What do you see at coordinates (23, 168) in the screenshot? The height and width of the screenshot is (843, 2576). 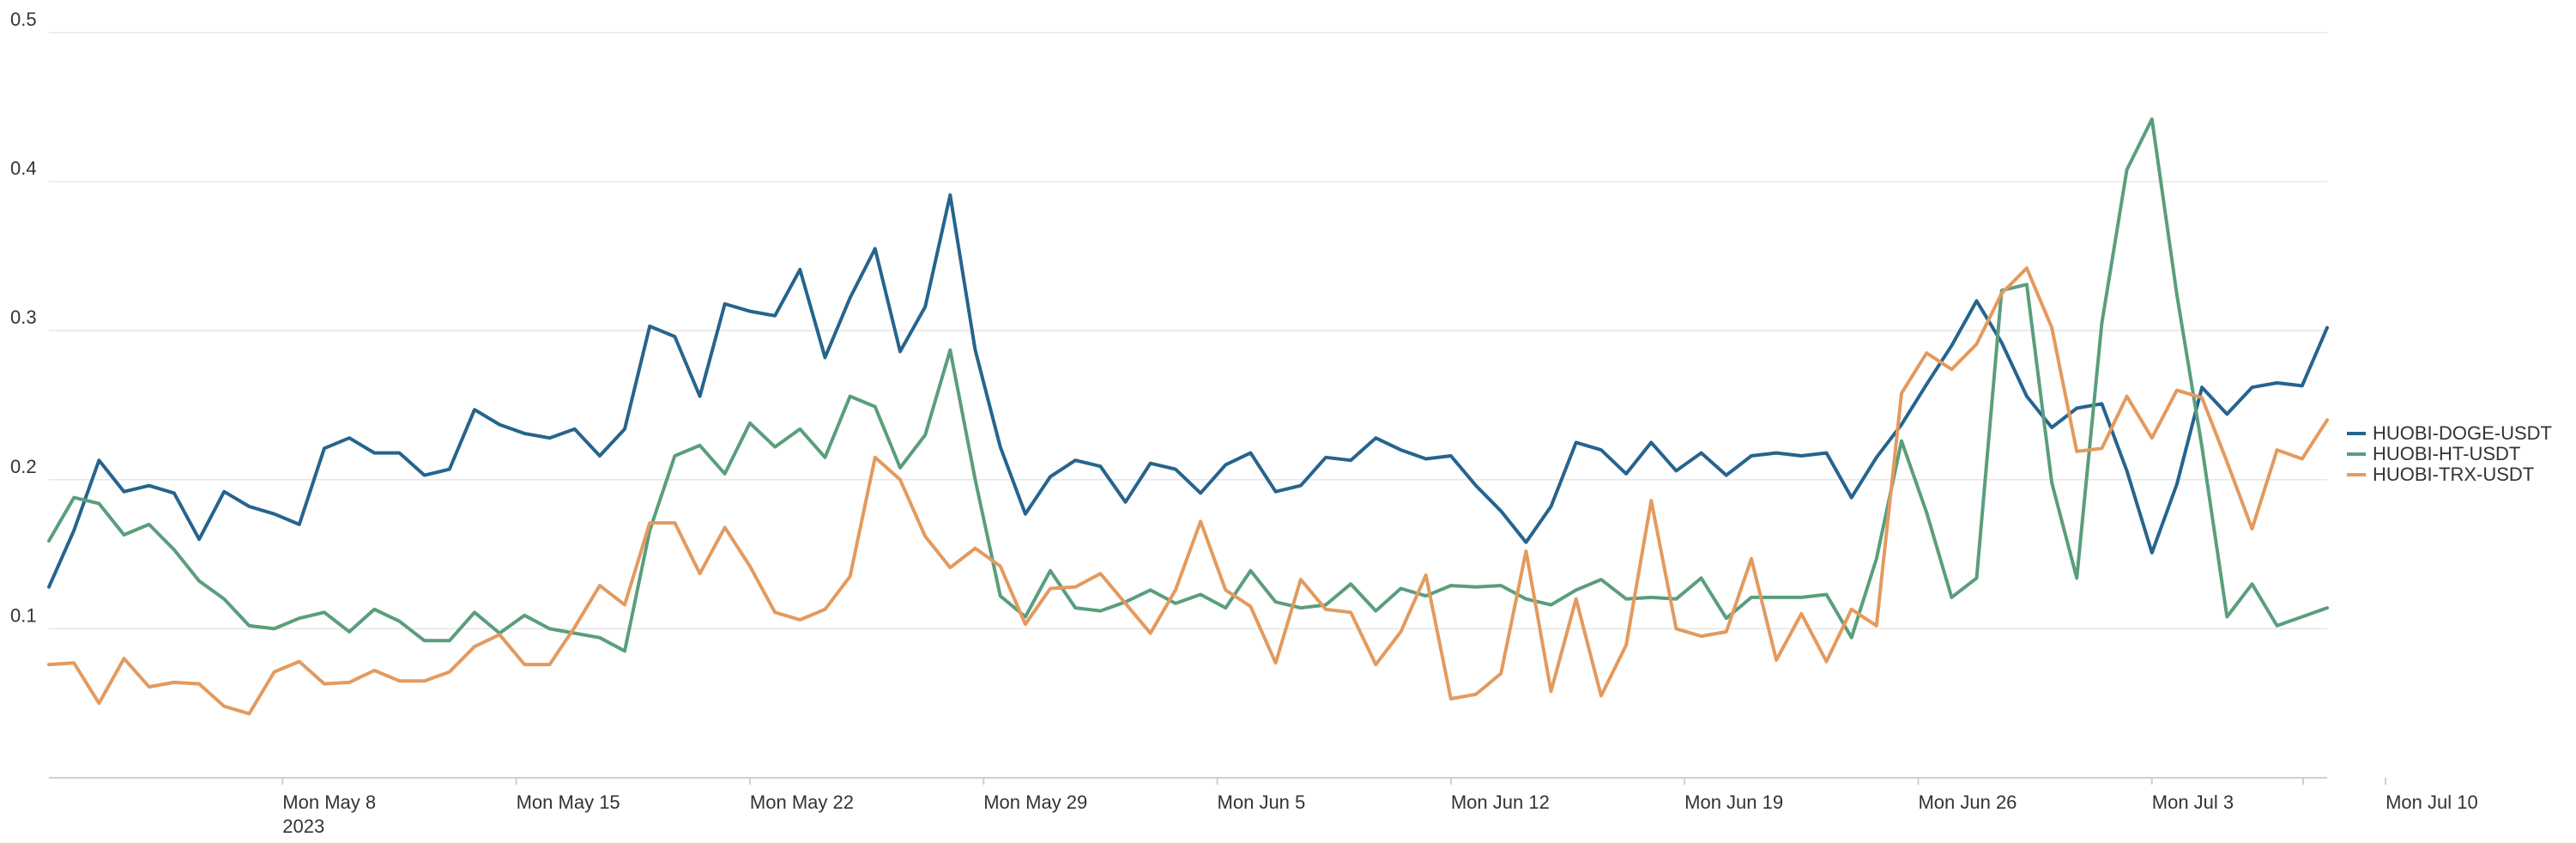 I see `y-tick-label: 0.4` at bounding box center [23, 168].